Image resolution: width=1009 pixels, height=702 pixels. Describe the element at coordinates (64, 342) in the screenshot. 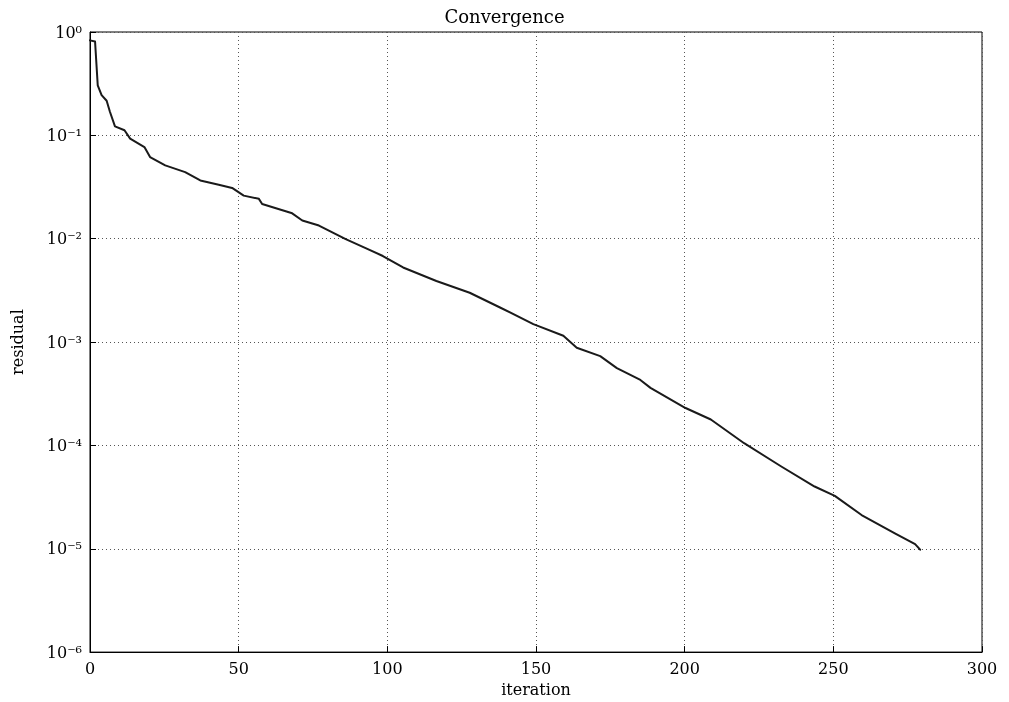

I see `y-tick-label: 10⁻³` at that location.